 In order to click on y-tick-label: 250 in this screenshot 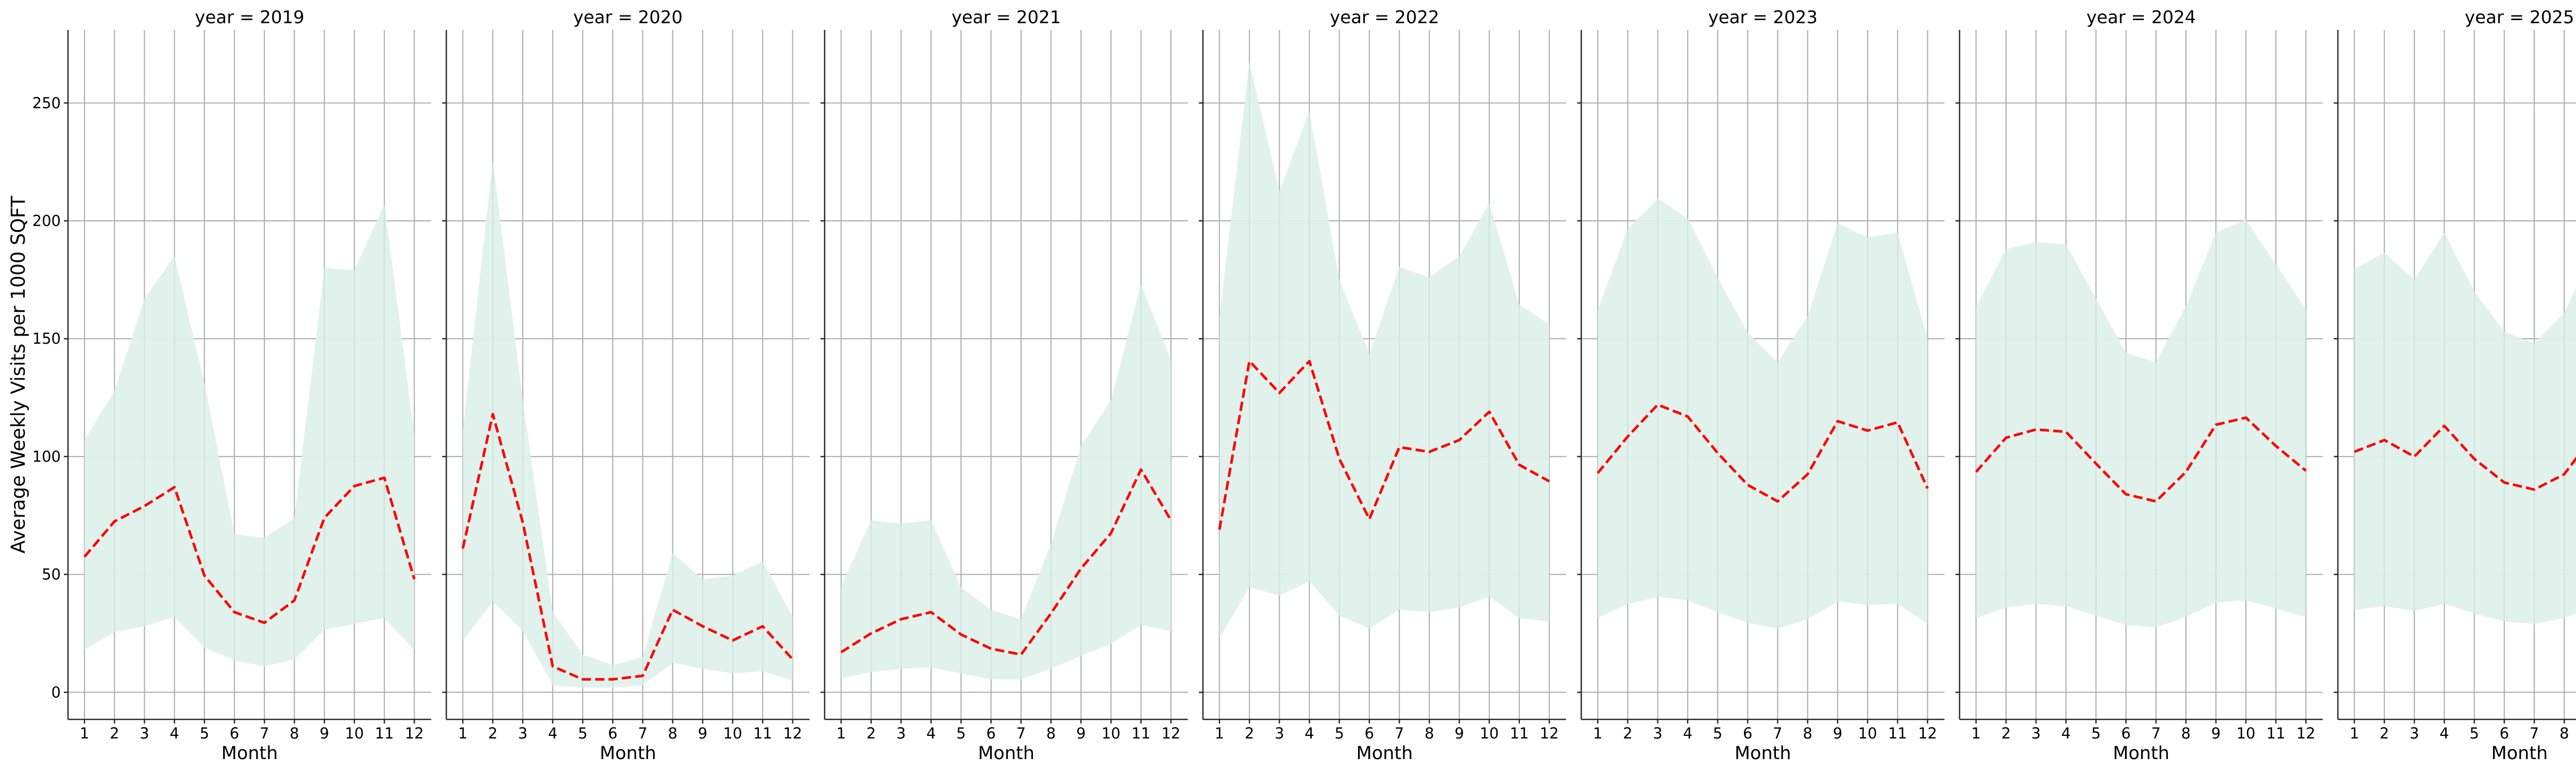, I will do `click(46, 103)`.